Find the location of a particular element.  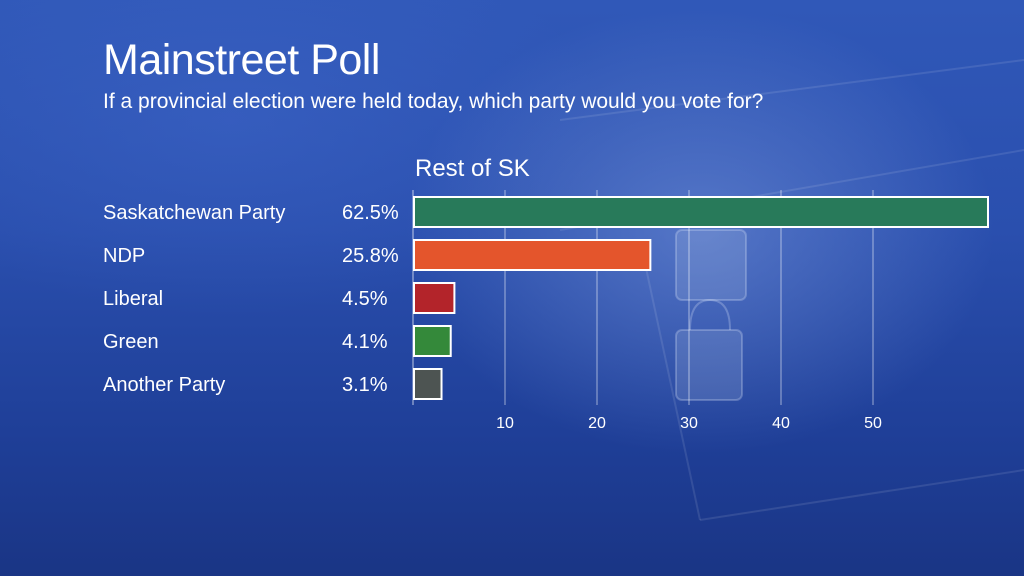

value-label: 4.5% is located at coordinates (365, 299).